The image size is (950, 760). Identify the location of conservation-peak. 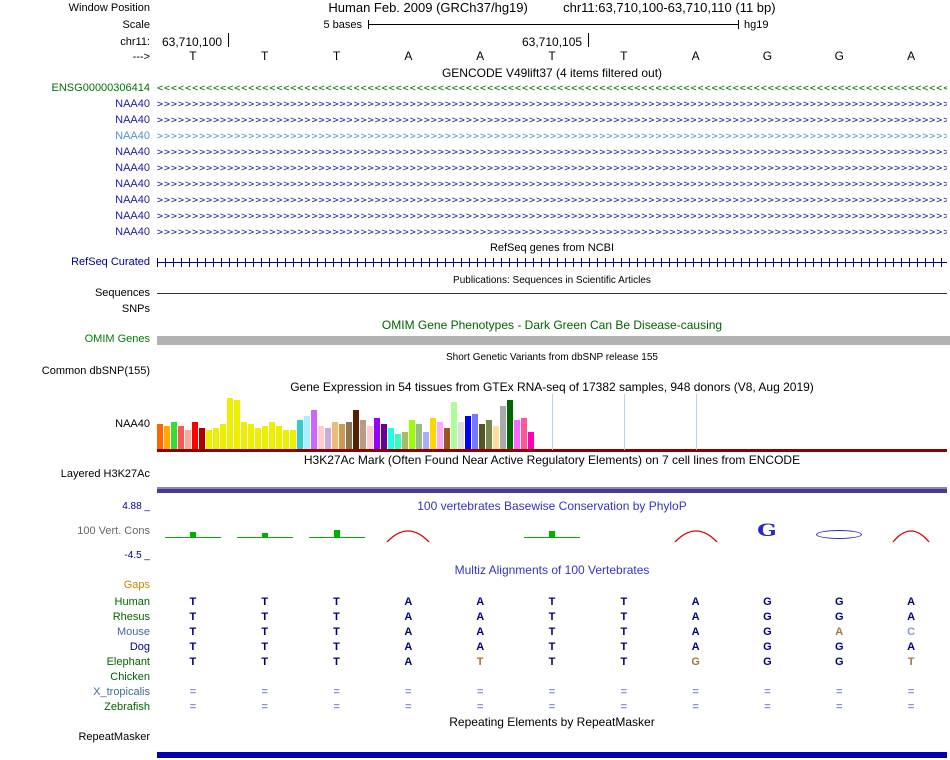
(336, 534).